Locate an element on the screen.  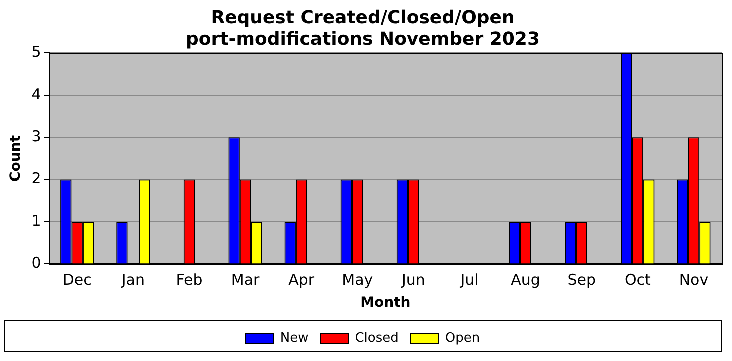
y-tick-label: 4 is located at coordinates (37, 94).